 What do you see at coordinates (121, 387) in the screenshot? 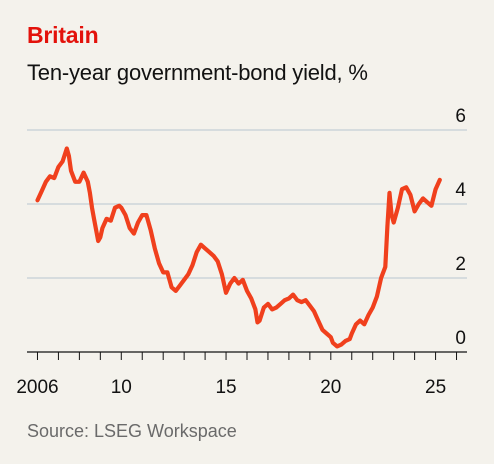
I see `x-tick-label-10: 10` at bounding box center [121, 387].